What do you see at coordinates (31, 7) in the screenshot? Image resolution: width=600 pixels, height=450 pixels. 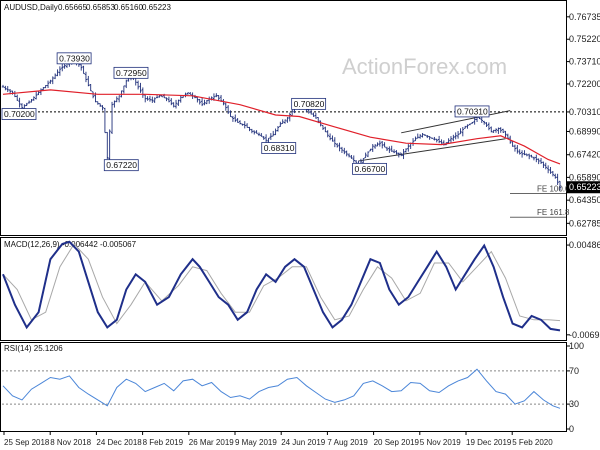 I see `price-header-symbol: AUDUSD,Daily` at bounding box center [31, 7].